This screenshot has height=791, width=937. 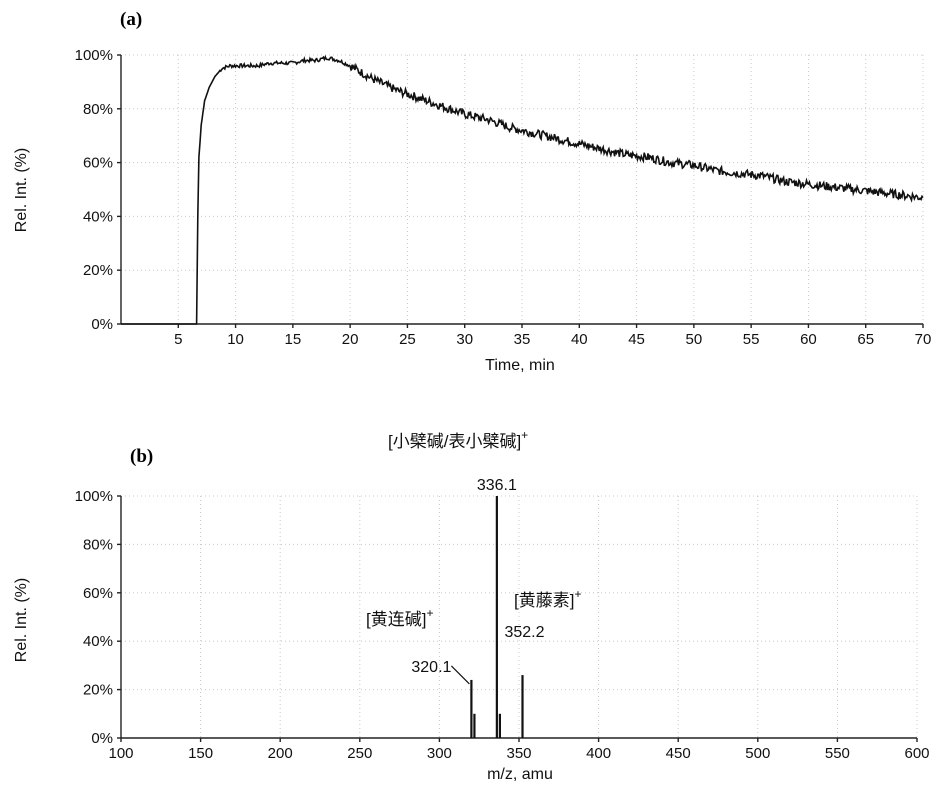 What do you see at coordinates (439, 753) in the screenshot?
I see `x-tick-label: 300` at bounding box center [439, 753].